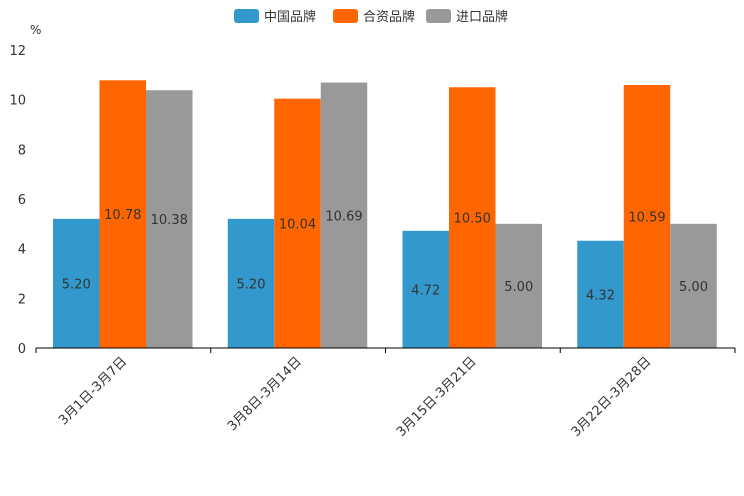 This screenshot has height=496, width=744. Describe the element at coordinates (482, 17) in the screenshot. I see `legend-label: 进口品牌` at that location.